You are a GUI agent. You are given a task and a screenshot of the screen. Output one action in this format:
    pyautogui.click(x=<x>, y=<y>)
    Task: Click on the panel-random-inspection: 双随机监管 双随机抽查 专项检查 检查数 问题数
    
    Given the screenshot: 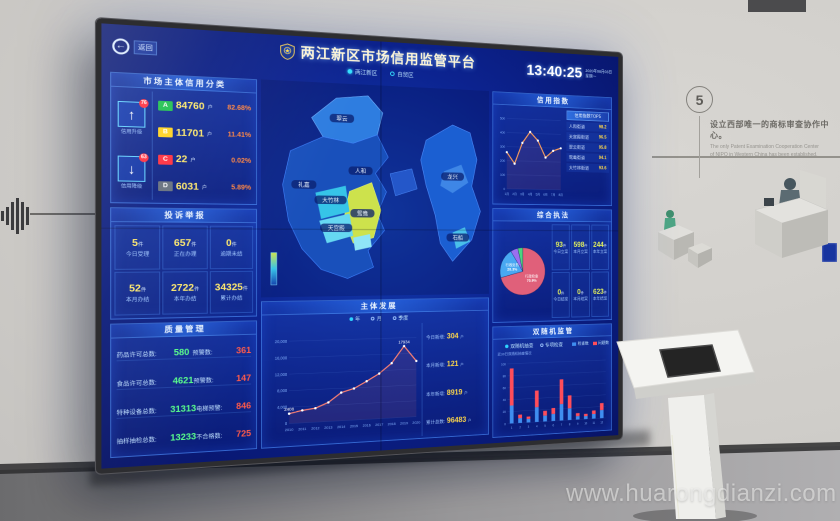 What is the action you would take?
    pyautogui.click(x=552, y=380)
    